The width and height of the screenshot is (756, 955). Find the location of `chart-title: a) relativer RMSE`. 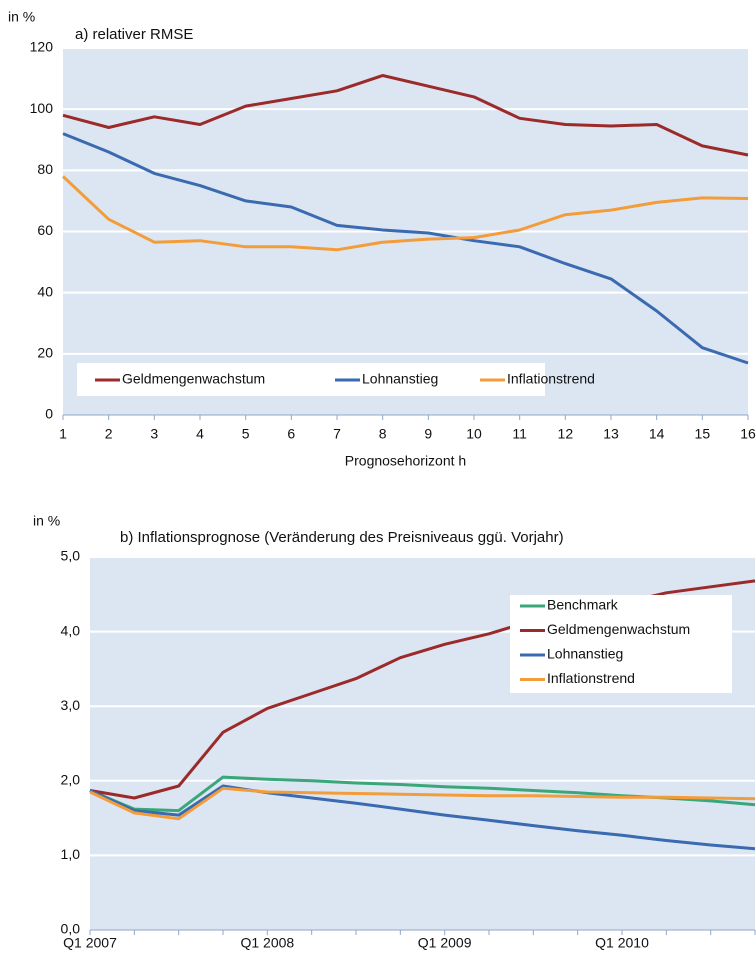

chart-title: a) relativer RMSE is located at coordinates (134, 34).